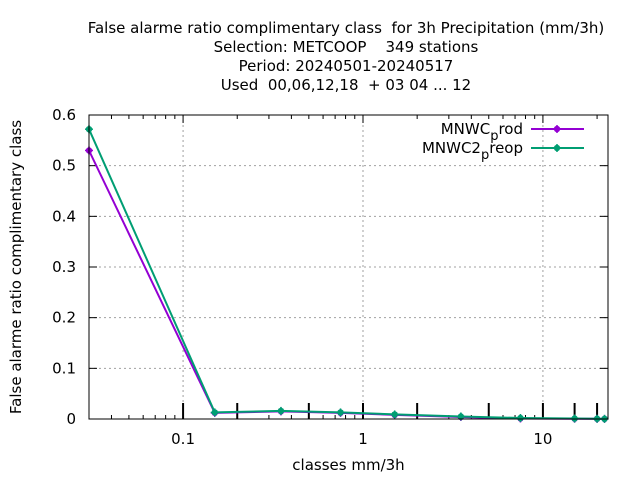  Describe the element at coordinates (183, 439) in the screenshot. I see `x-tick-label: 0.1` at that location.